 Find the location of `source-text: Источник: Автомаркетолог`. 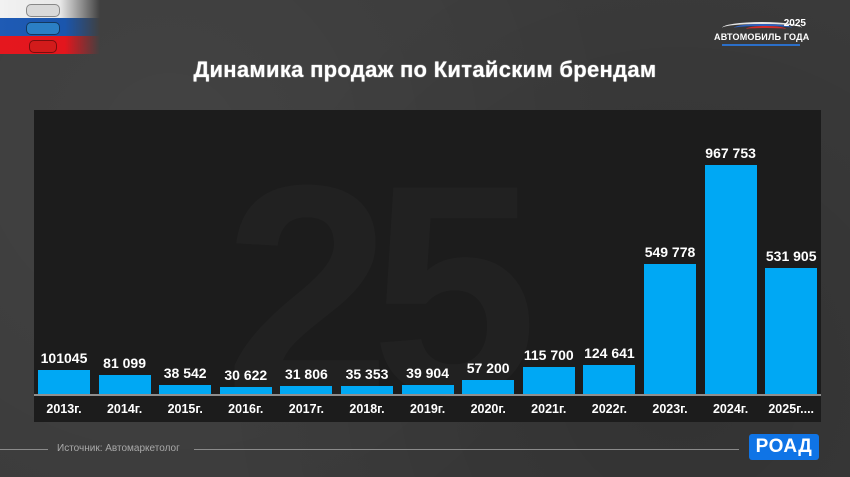

source-text: Источник: Автомаркетолог is located at coordinates (118, 448).